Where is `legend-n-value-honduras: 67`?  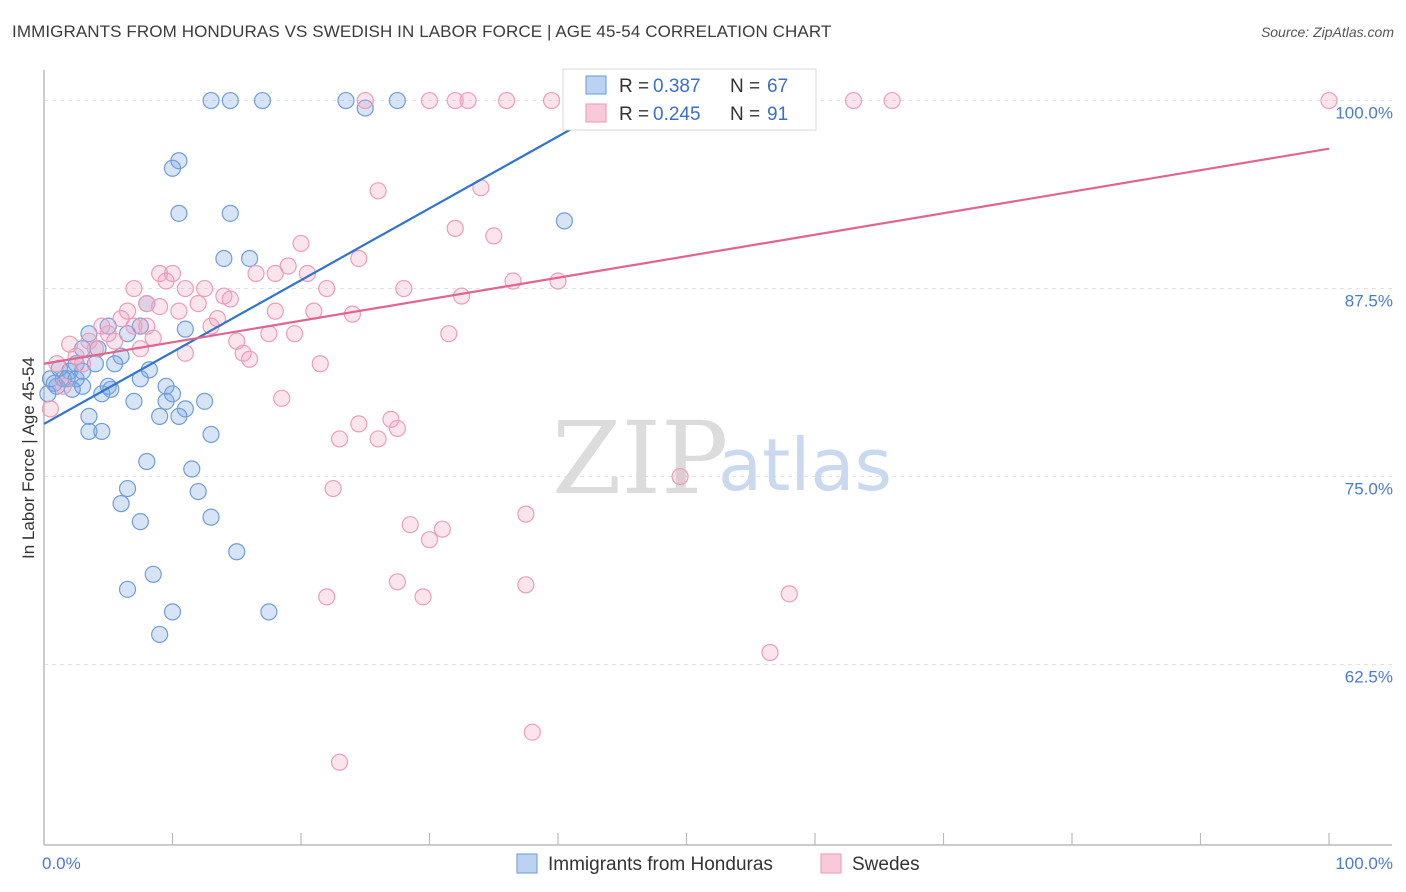 legend-n-value-honduras: 67 is located at coordinates (777, 86).